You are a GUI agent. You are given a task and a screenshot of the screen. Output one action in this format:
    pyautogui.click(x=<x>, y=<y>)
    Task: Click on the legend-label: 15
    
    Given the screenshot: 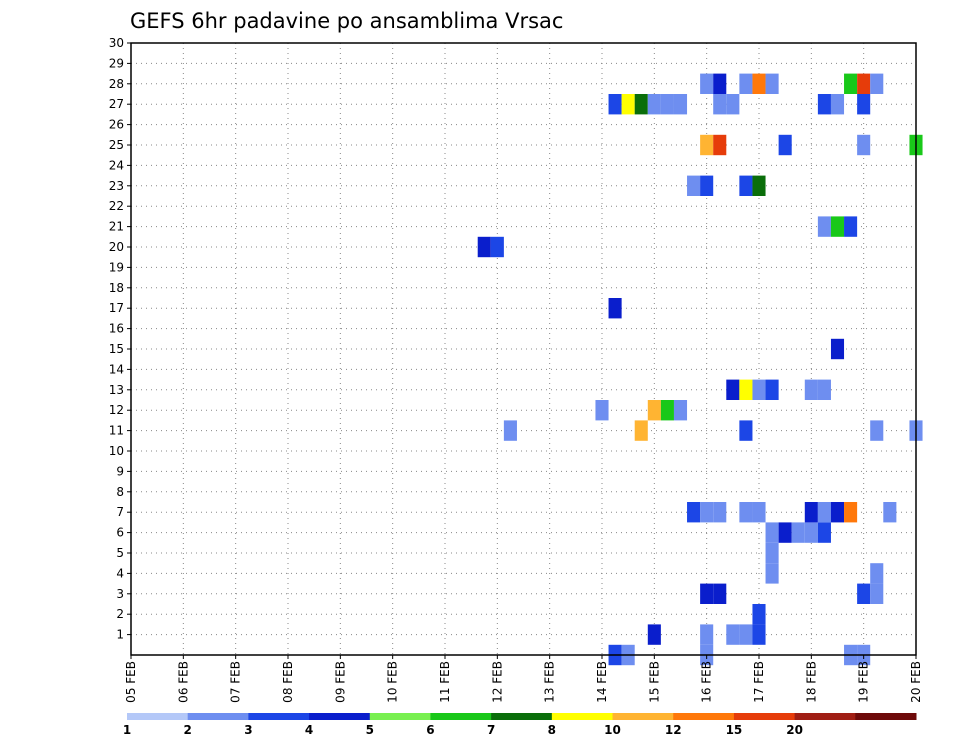 What is the action you would take?
    pyautogui.click(x=734, y=730)
    